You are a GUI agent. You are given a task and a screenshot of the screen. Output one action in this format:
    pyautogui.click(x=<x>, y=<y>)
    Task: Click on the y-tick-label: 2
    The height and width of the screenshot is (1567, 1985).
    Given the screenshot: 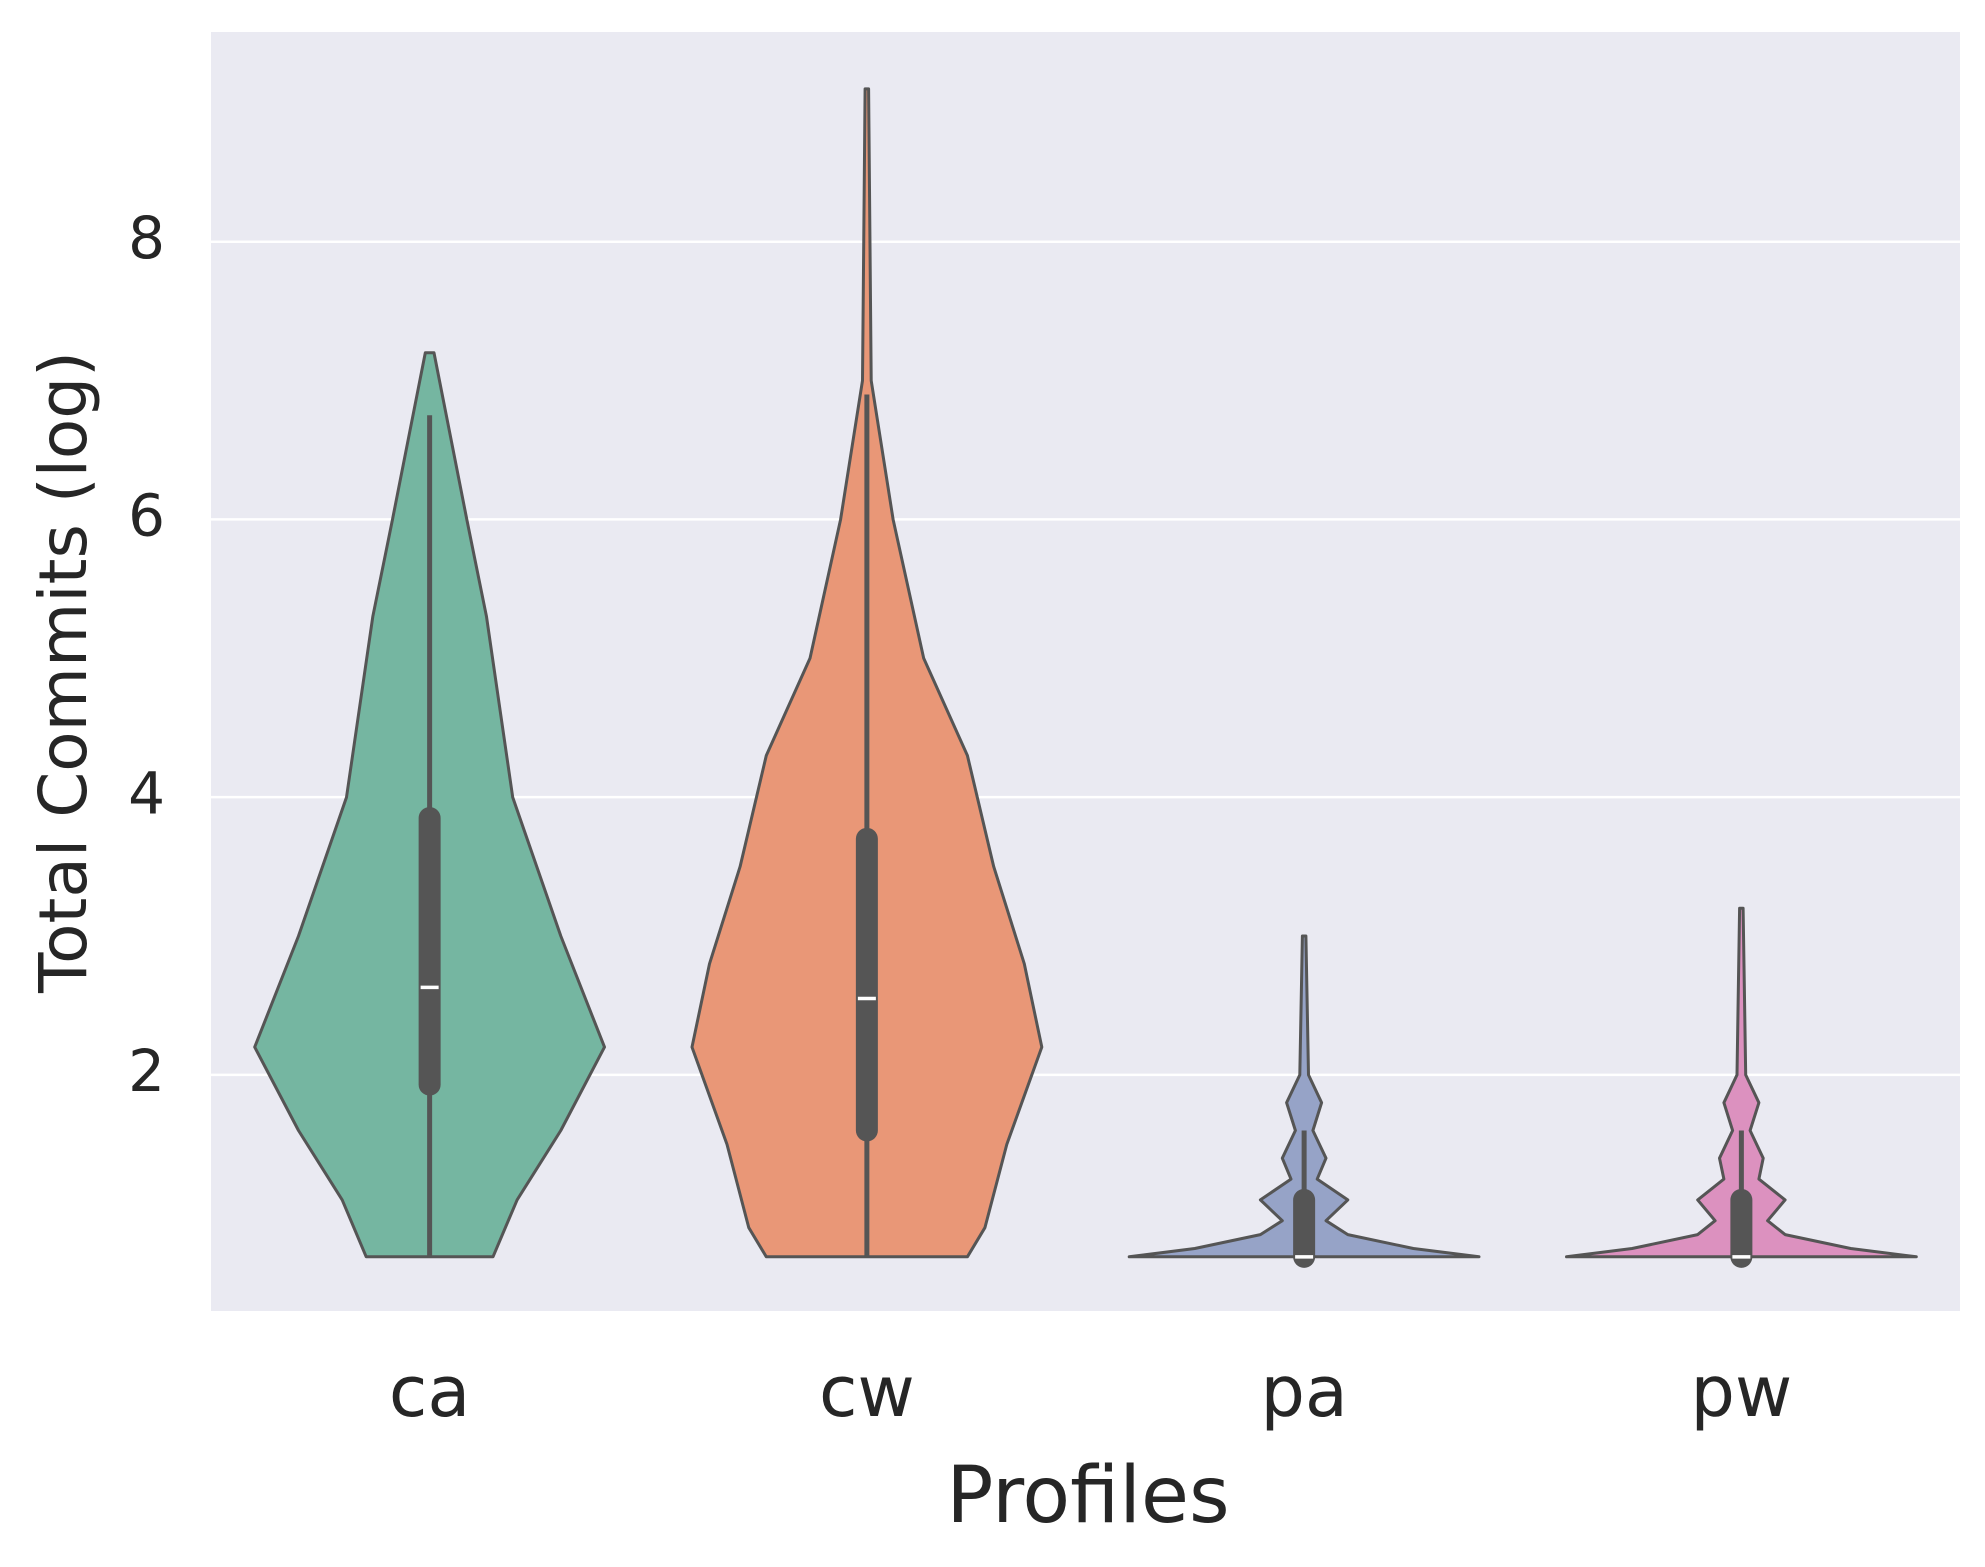 What is the action you would take?
    pyautogui.click(x=146, y=1071)
    